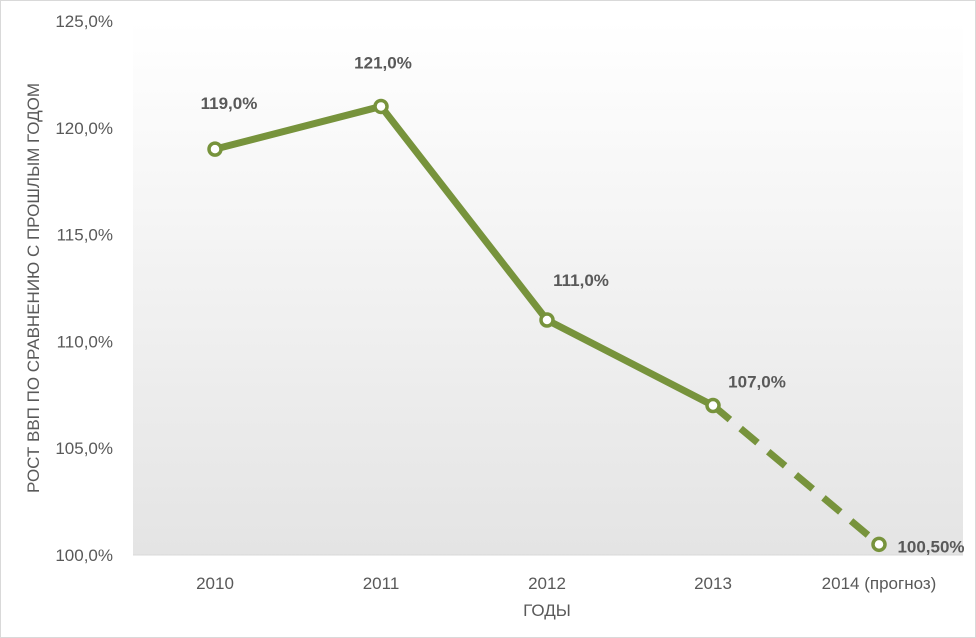 Image resolution: width=976 pixels, height=638 pixels. What do you see at coordinates (796, 475) in the screenshot?
I see `forecast-line` at bounding box center [796, 475].